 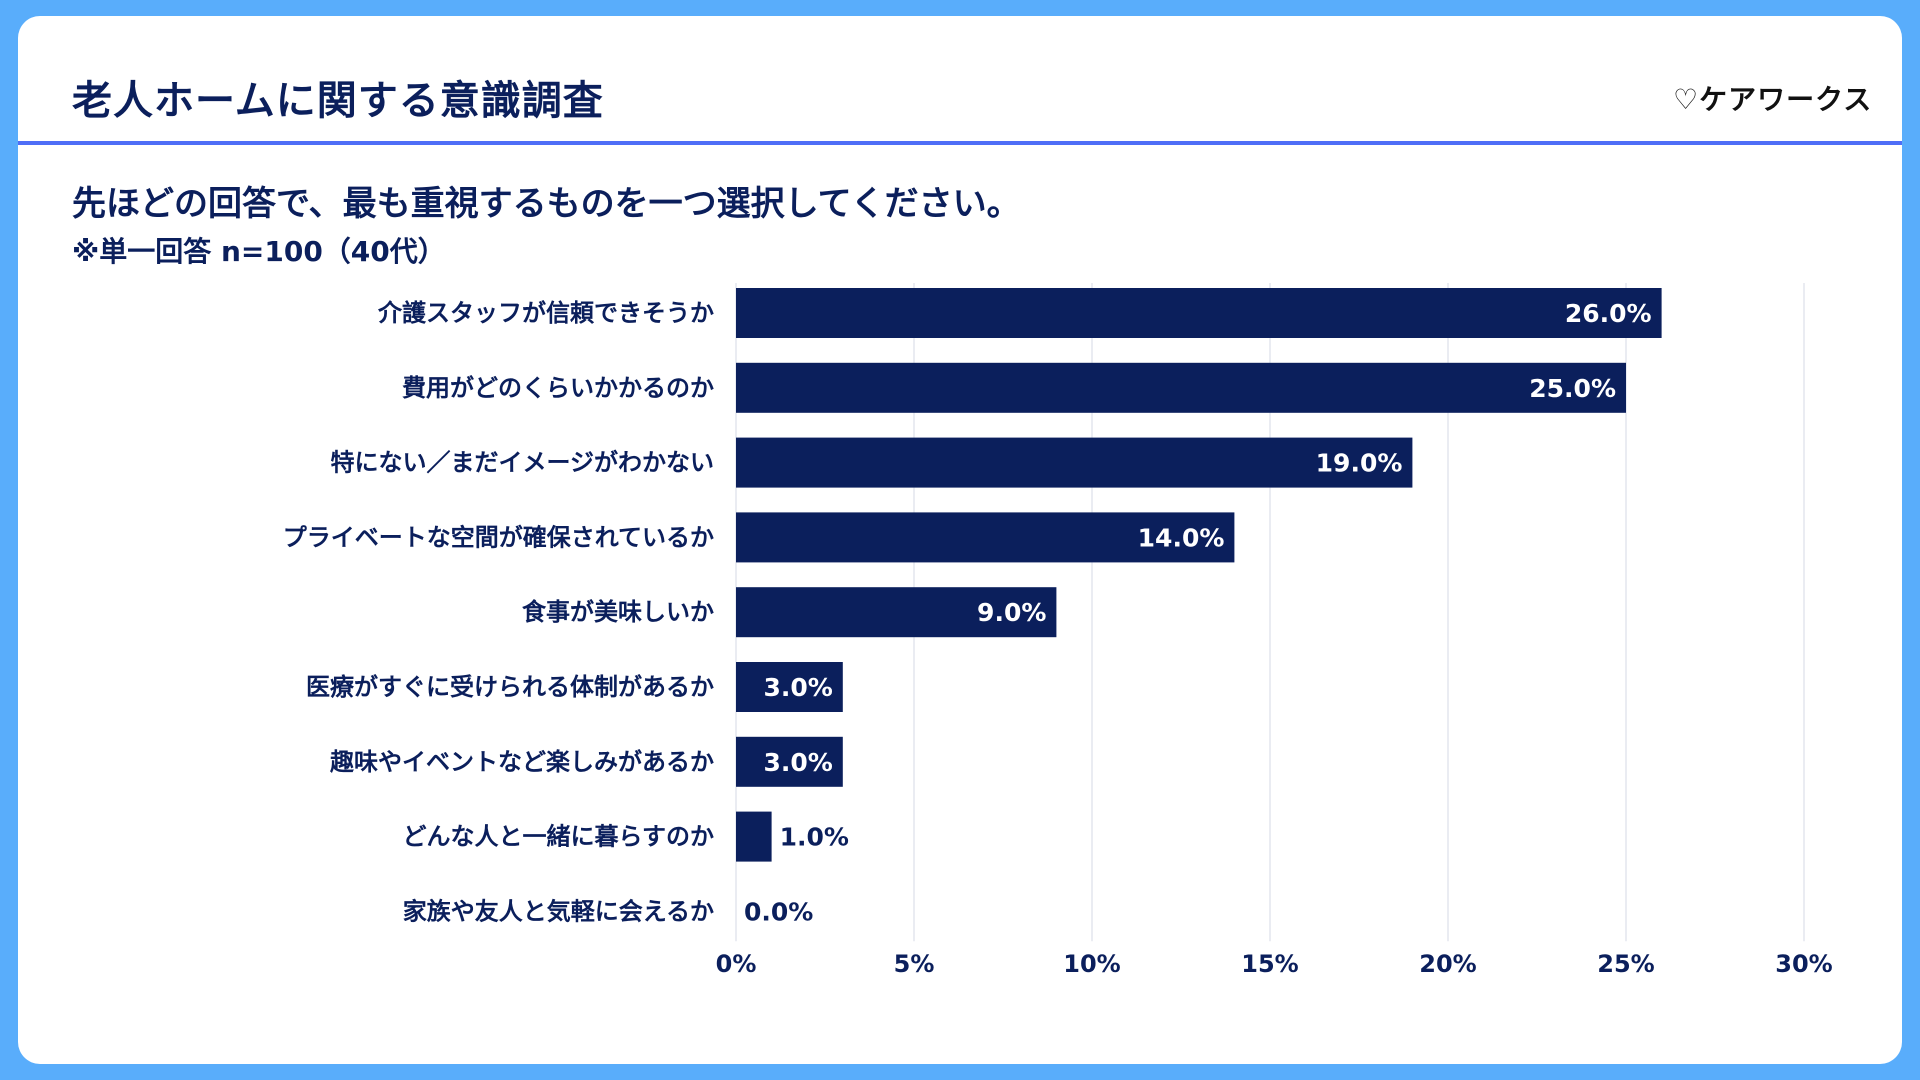 I want to click on data-label: 1.0%, so click(x=814, y=837).